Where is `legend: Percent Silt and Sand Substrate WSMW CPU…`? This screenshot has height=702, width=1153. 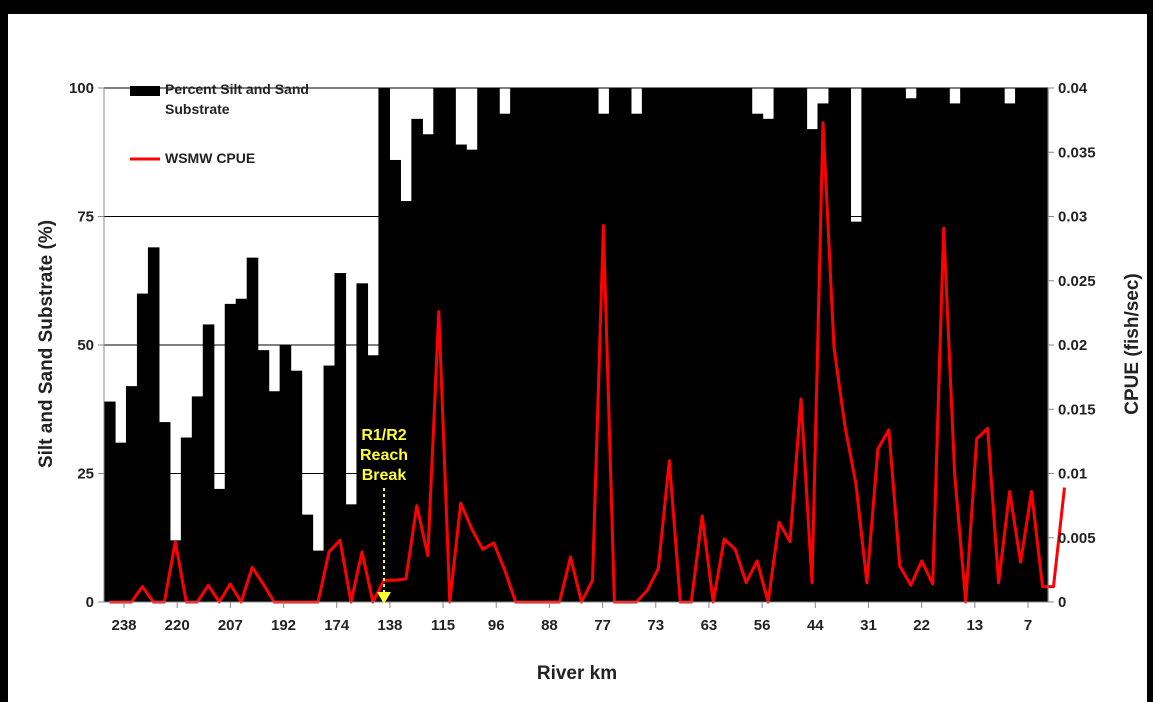
legend: Percent Silt and Sand Substrate WSMW CPU… is located at coordinates (221, 123).